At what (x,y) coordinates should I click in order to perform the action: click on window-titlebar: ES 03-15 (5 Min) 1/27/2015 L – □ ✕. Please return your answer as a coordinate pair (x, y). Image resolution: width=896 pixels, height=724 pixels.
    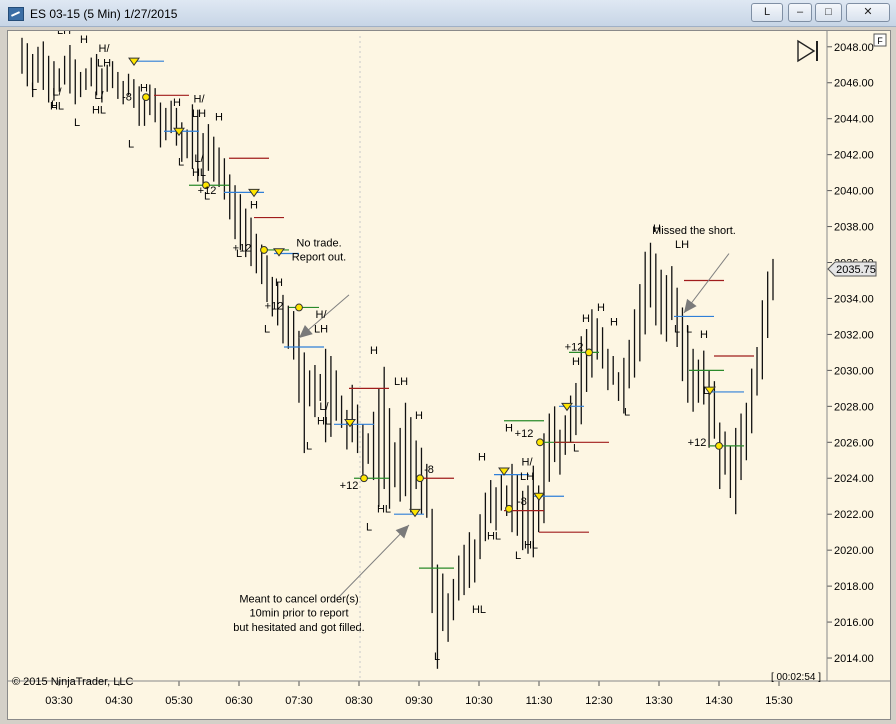
    Looking at the image, I should click on (448, 13).